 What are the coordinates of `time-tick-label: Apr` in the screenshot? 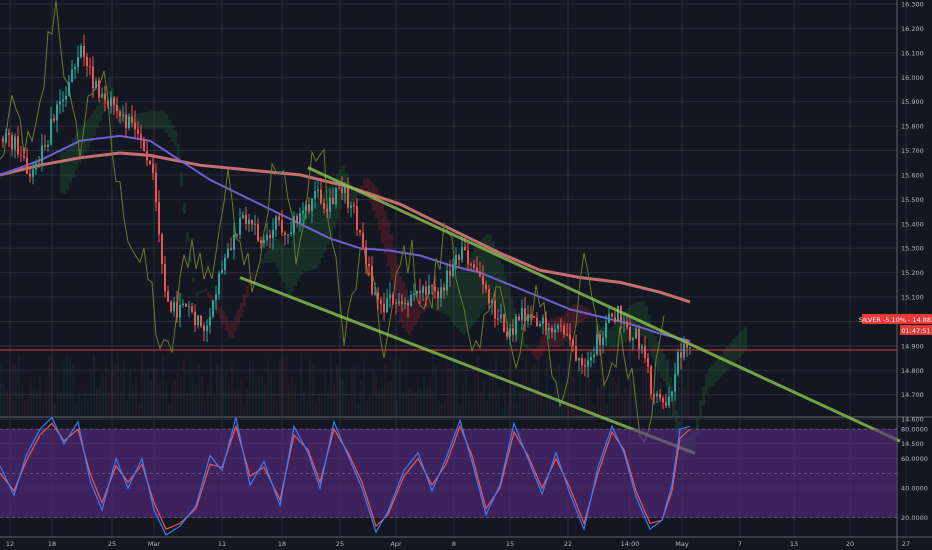 It's located at (396, 544).